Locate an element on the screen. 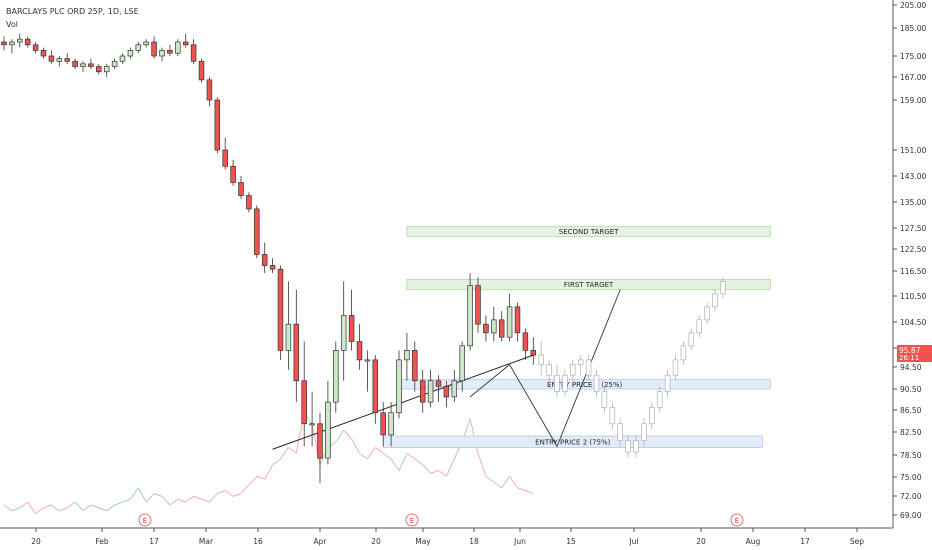 This screenshot has height=550, width=932. y-tick-label: 159.00 is located at coordinates (913, 100).